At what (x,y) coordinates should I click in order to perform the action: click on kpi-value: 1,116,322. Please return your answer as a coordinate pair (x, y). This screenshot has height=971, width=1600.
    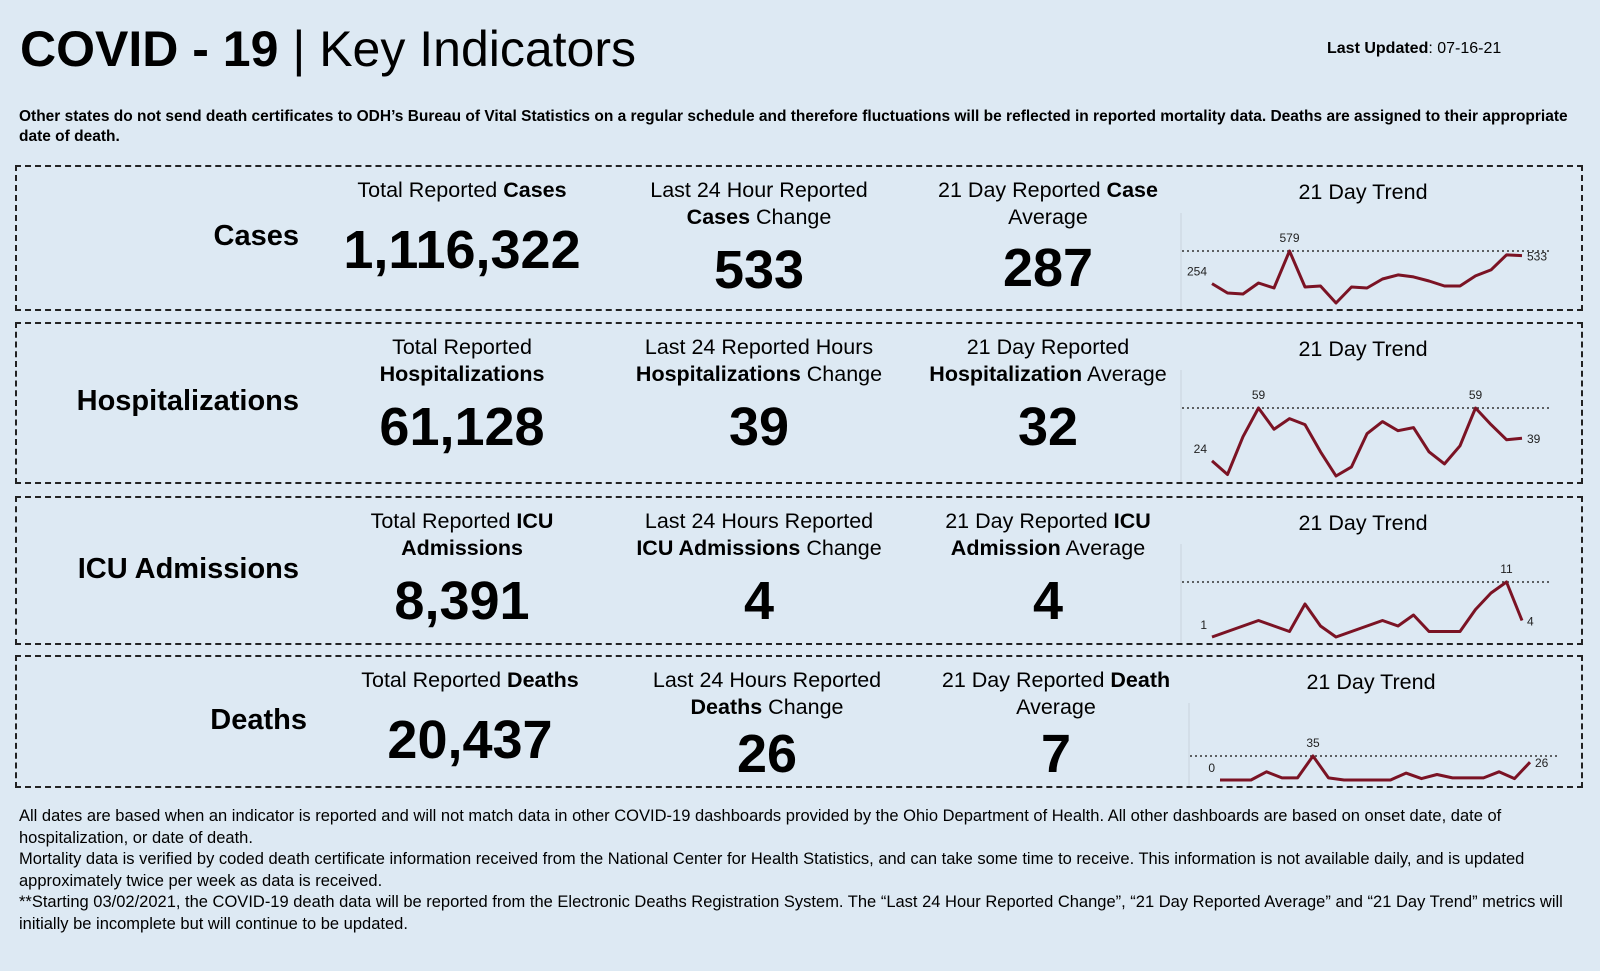
    Looking at the image, I should click on (462, 250).